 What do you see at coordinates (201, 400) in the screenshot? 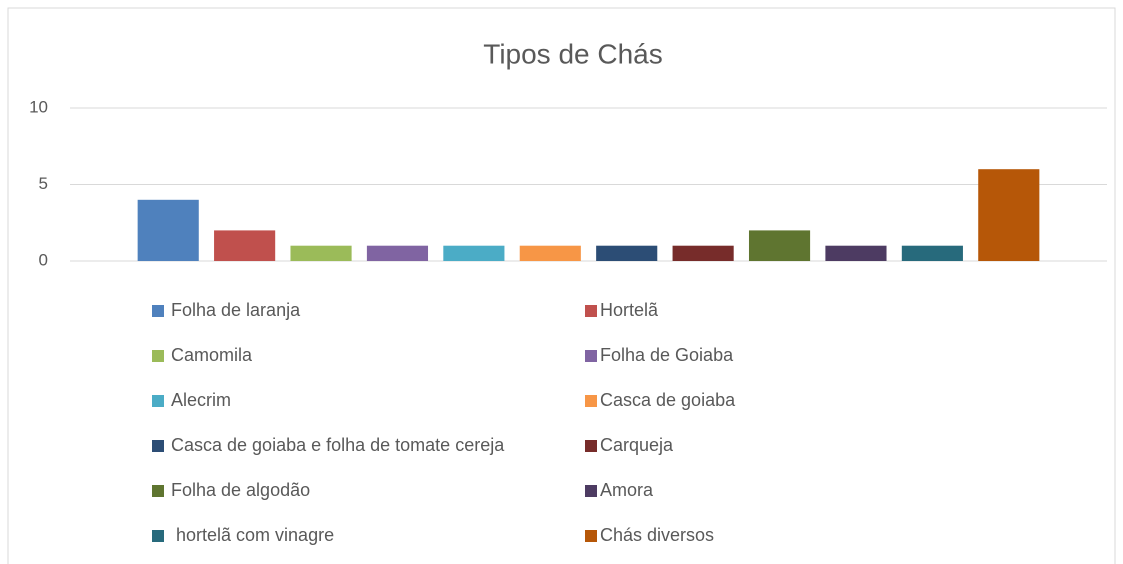
I see `legend-label: Alecrim` at bounding box center [201, 400].